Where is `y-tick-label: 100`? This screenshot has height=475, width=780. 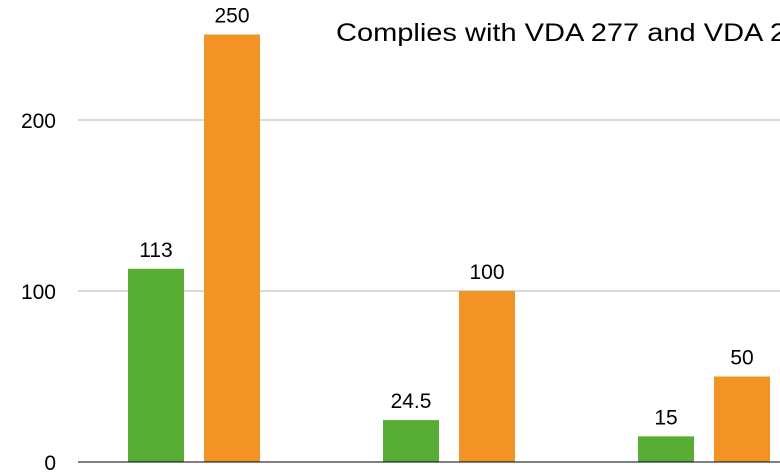
y-tick-label: 100 is located at coordinates (38, 292).